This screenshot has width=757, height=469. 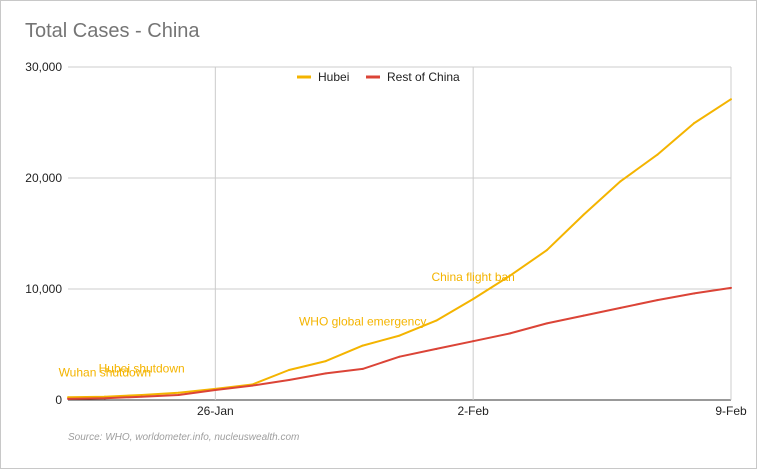 What do you see at coordinates (731, 411) in the screenshot?
I see `x-tick-label: 9-Feb` at bounding box center [731, 411].